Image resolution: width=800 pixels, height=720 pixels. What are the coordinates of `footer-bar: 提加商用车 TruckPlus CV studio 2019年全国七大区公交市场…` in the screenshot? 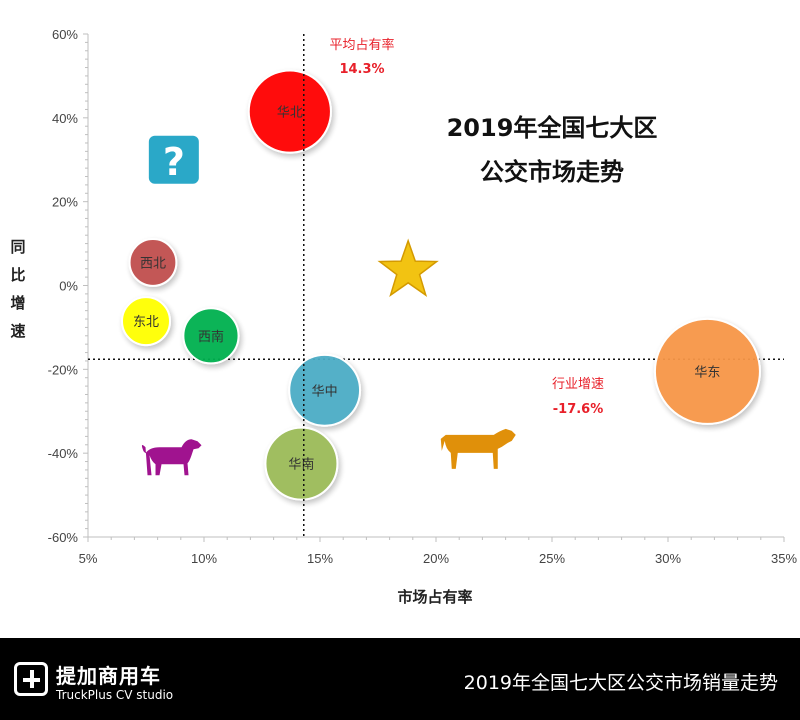 It's located at (400, 679).